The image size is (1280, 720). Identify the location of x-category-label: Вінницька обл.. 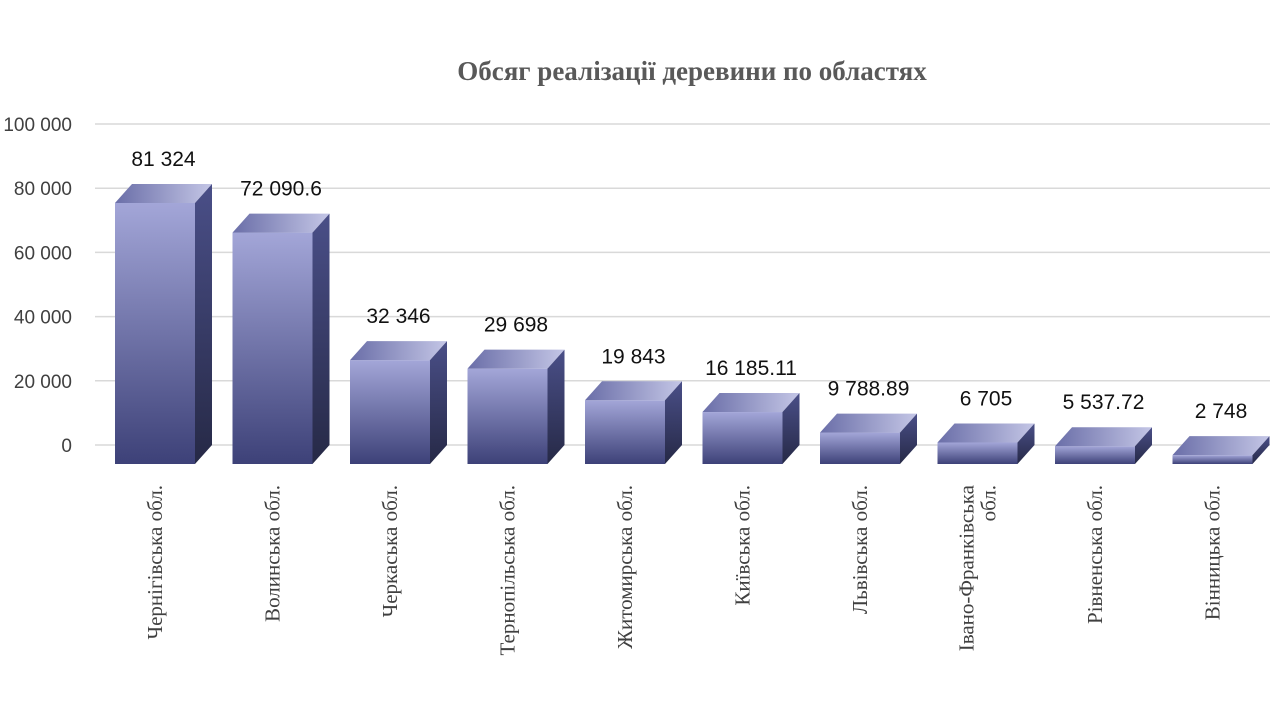
(1213, 552).